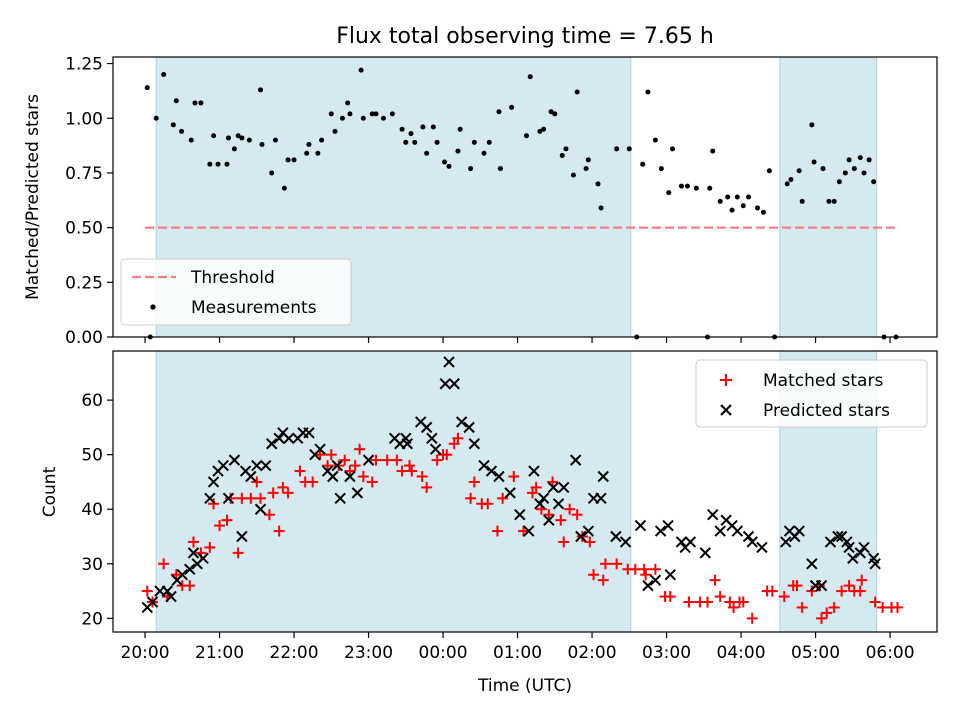 This screenshot has width=960, height=720. I want to click on y-tick-label: 0.25, so click(84, 283).